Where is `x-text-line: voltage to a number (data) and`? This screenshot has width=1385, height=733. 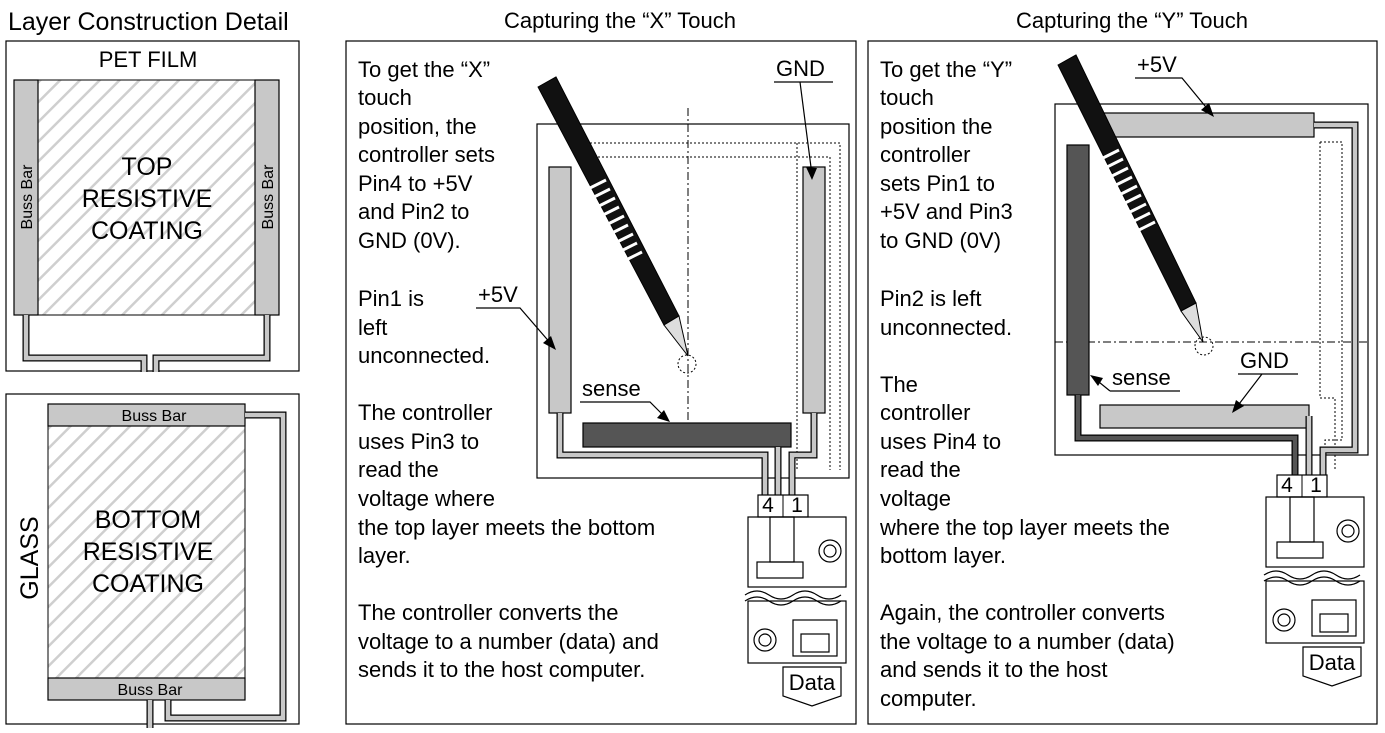 x-text-line: voltage to a number (data) and is located at coordinates (508, 641).